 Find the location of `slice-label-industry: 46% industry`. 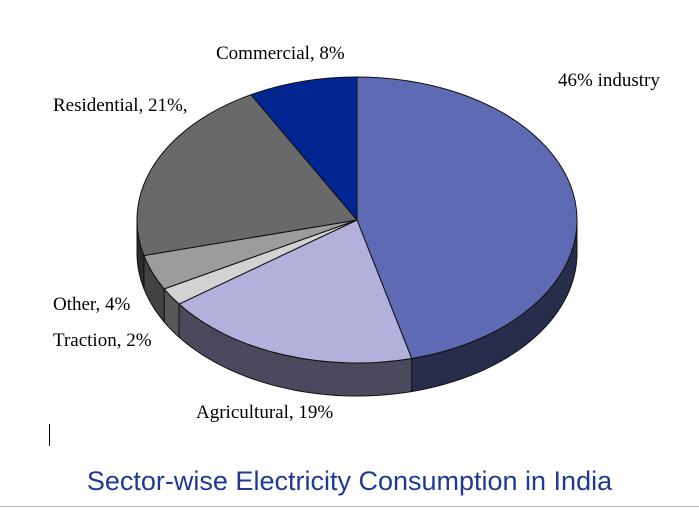

slice-label-industry: 46% industry is located at coordinates (609, 80).